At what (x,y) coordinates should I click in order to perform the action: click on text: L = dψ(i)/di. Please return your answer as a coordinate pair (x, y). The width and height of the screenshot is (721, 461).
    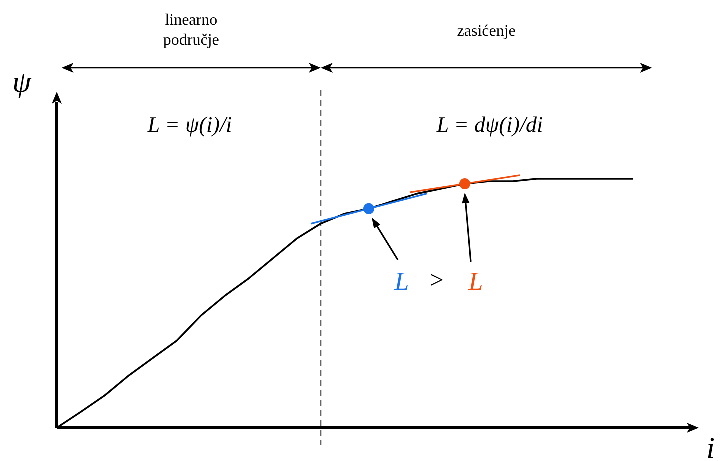
    Looking at the image, I should click on (490, 124).